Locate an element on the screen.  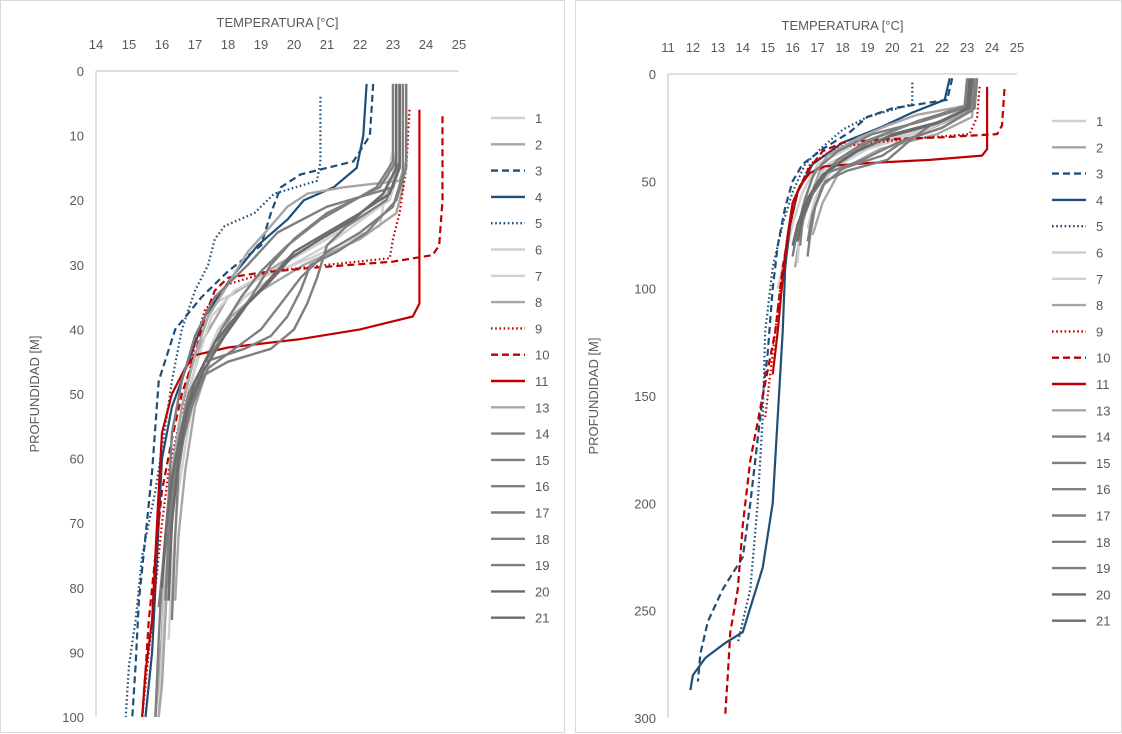
y-tick-label: 10 is located at coordinates (77, 136).